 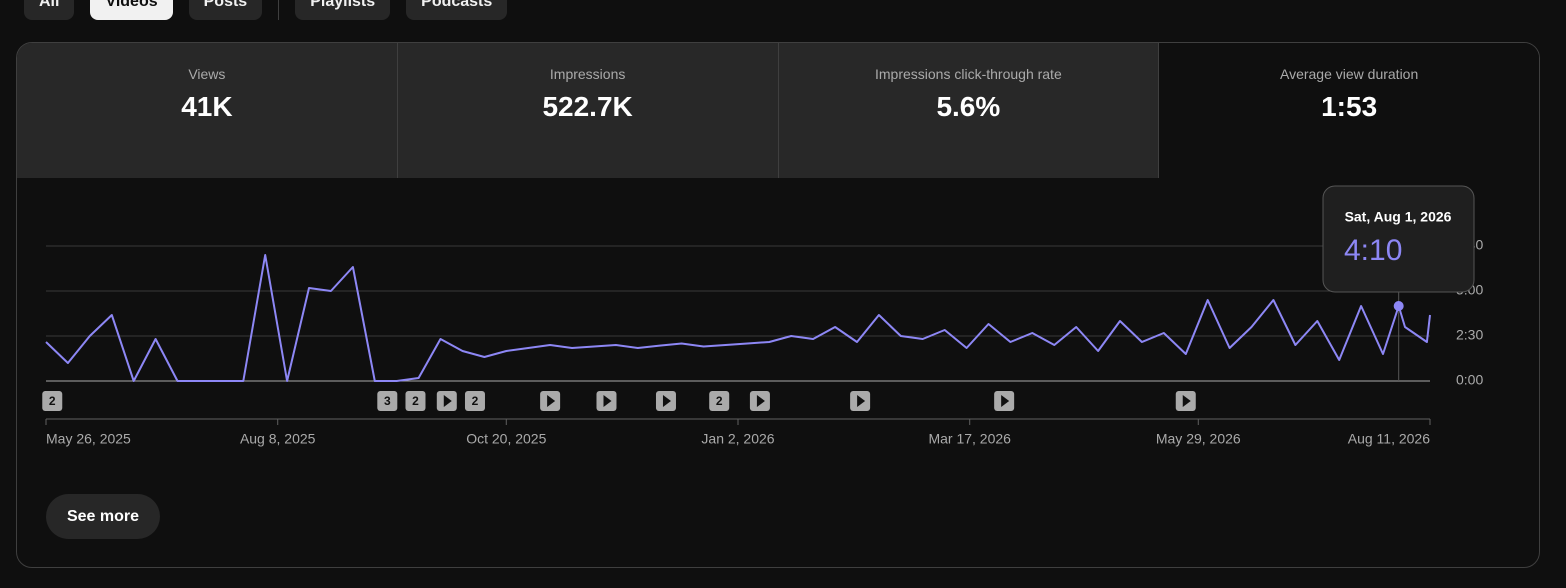 I want to click on x-tick-label: Oct 20, 2025, so click(x=506, y=439).